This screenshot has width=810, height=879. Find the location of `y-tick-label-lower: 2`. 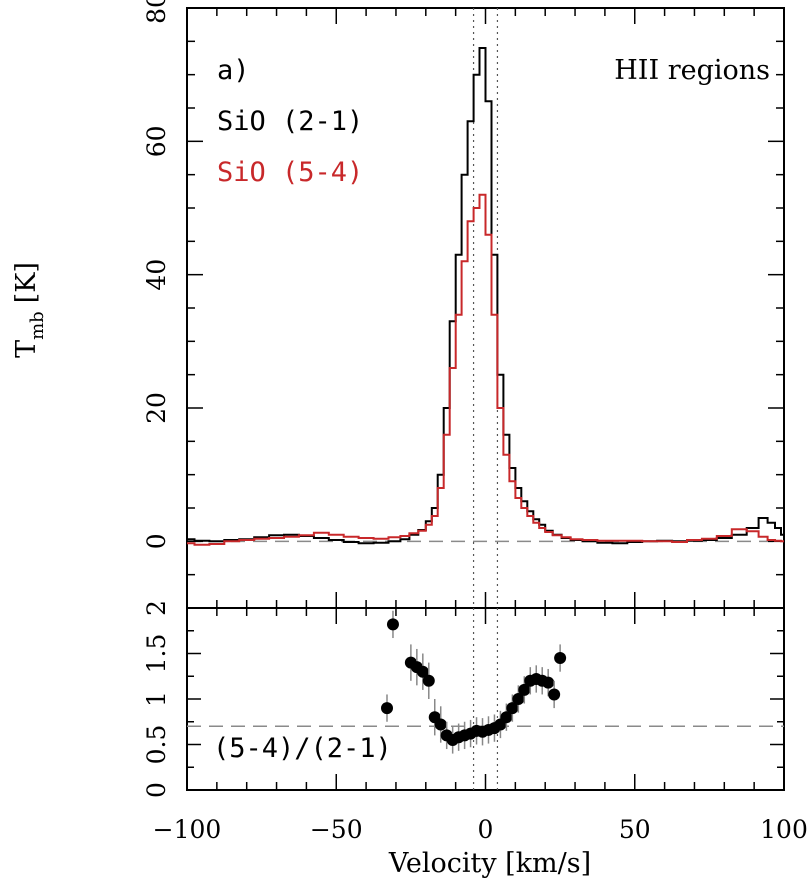

y-tick-label-lower: 2 is located at coordinates (156, 608).